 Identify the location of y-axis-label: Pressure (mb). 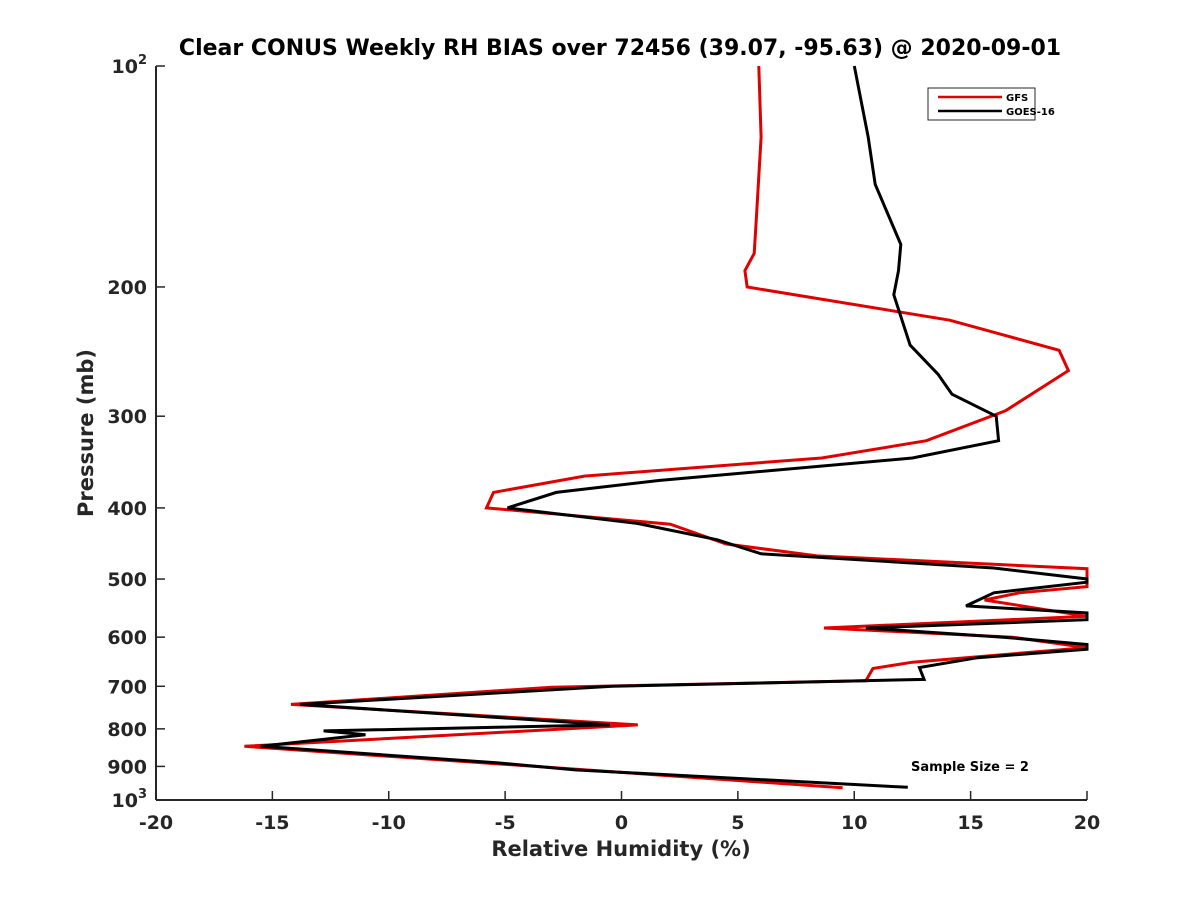
(86, 433).